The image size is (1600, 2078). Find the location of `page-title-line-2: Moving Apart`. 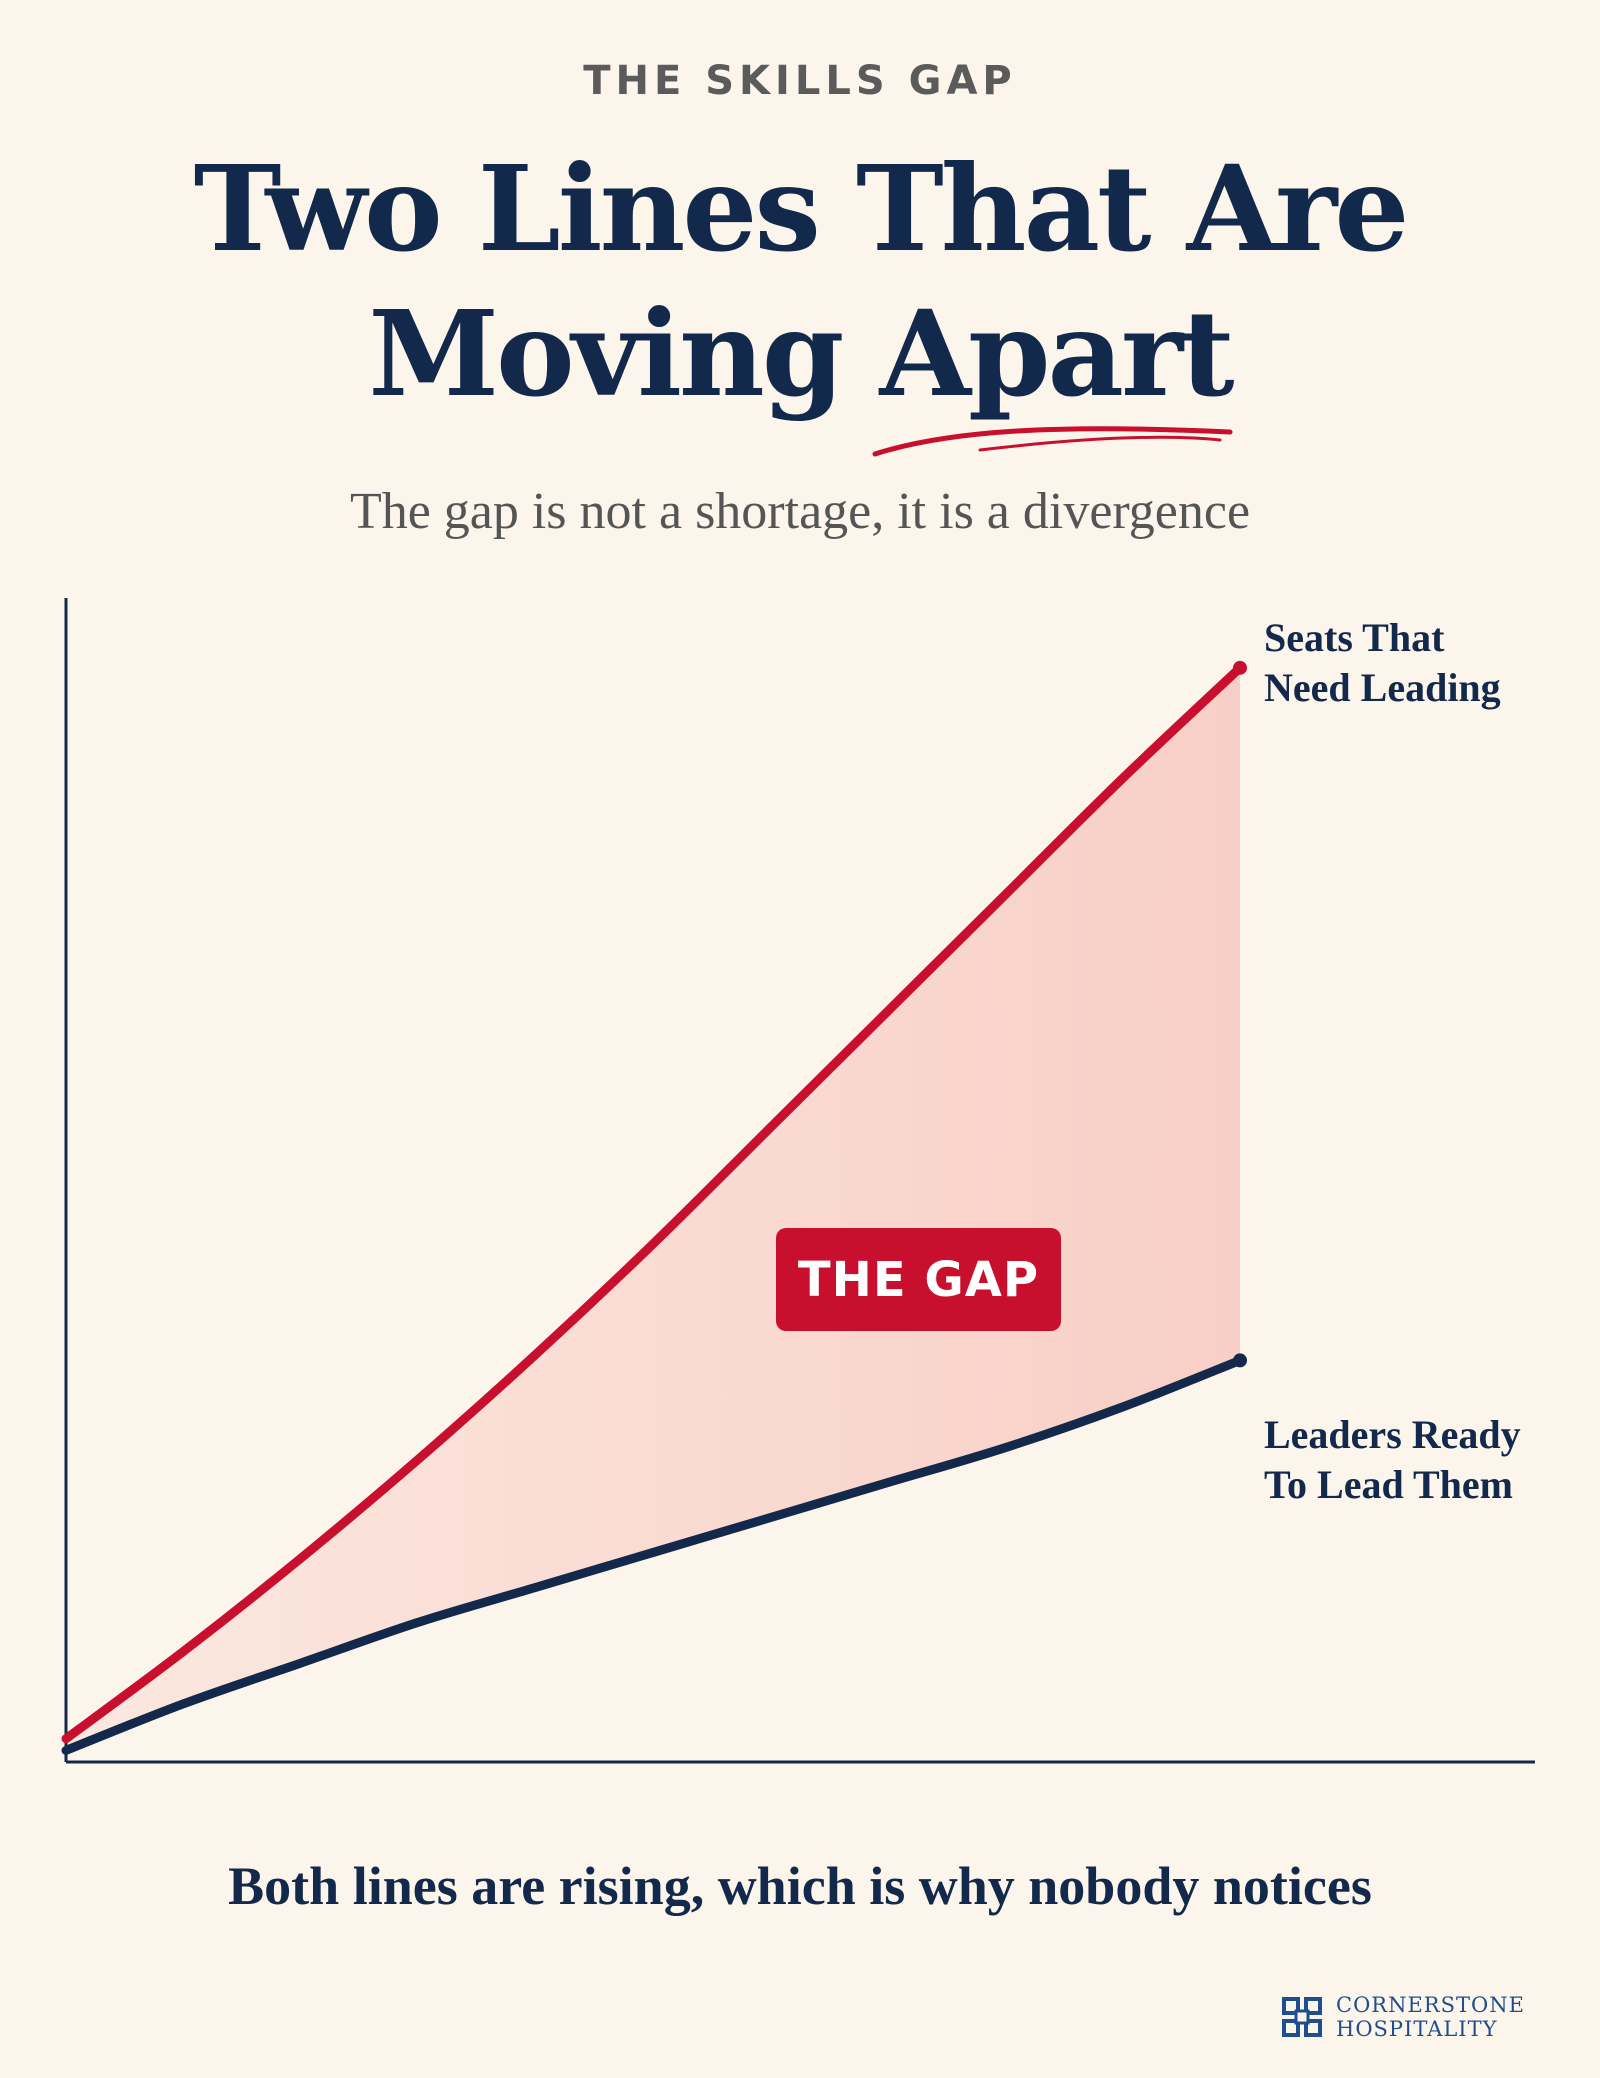

page-title-line-2: Moving Apart is located at coordinates (801, 353).